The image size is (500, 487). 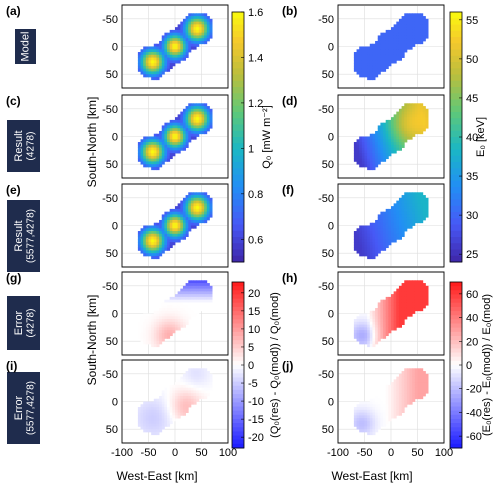 I want to click on colorbar-tick-label: -60, so click(x=474, y=437).